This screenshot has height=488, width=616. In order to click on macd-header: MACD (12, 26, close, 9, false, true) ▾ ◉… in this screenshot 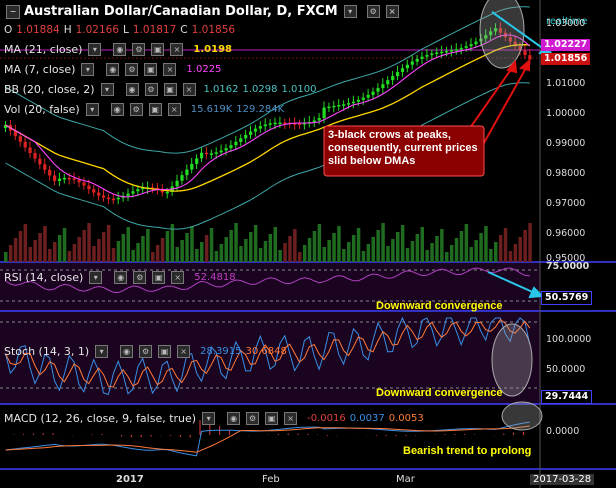, I will do `click(214, 418)`.